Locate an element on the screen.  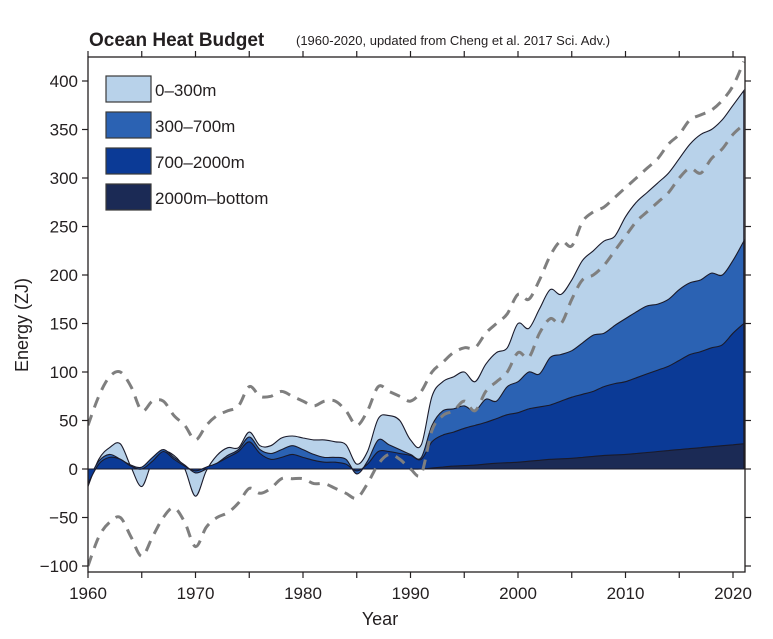
y-tick-label: 150 is located at coordinates (64, 324).